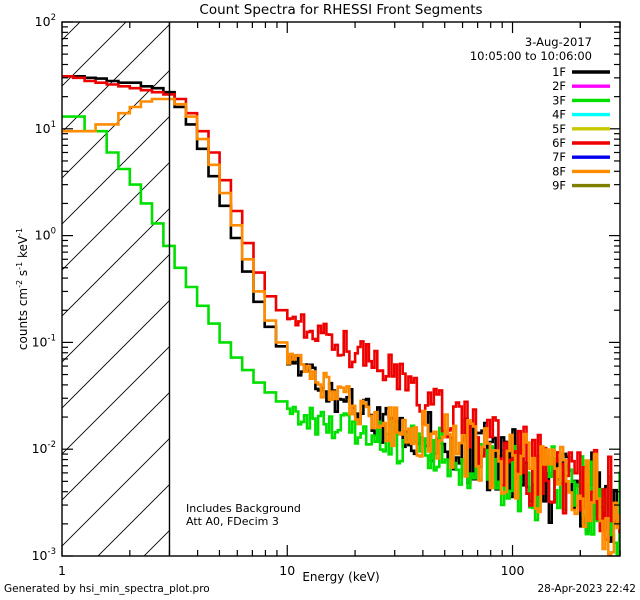 The image size is (640, 600). What do you see at coordinates (531, 56) in the screenshot?
I see `observation-time-range: 10:05:00 to 10:06:00` at bounding box center [531, 56].